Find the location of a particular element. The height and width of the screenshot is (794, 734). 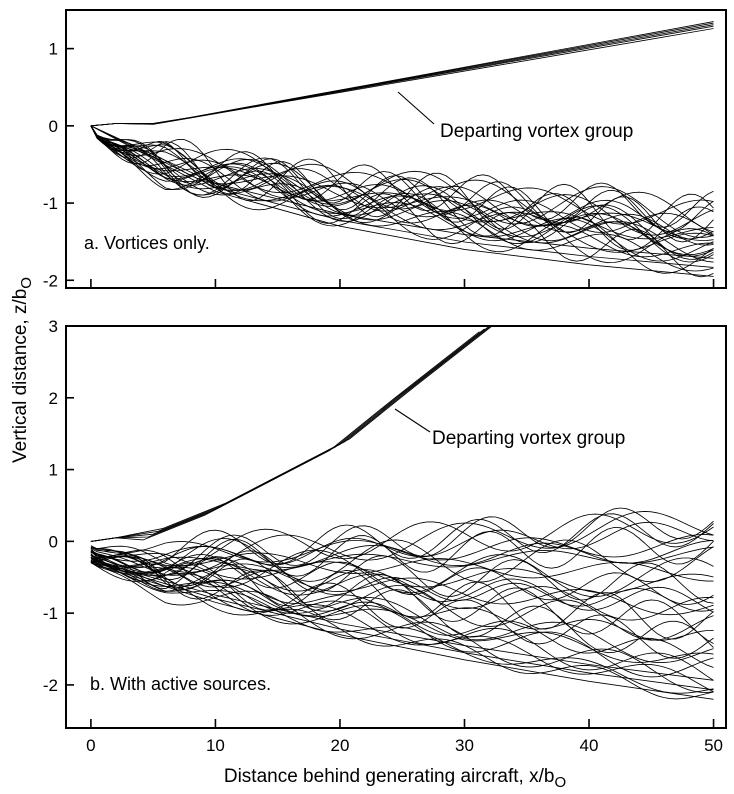

x-tick-label: 0 is located at coordinates (90, 745).